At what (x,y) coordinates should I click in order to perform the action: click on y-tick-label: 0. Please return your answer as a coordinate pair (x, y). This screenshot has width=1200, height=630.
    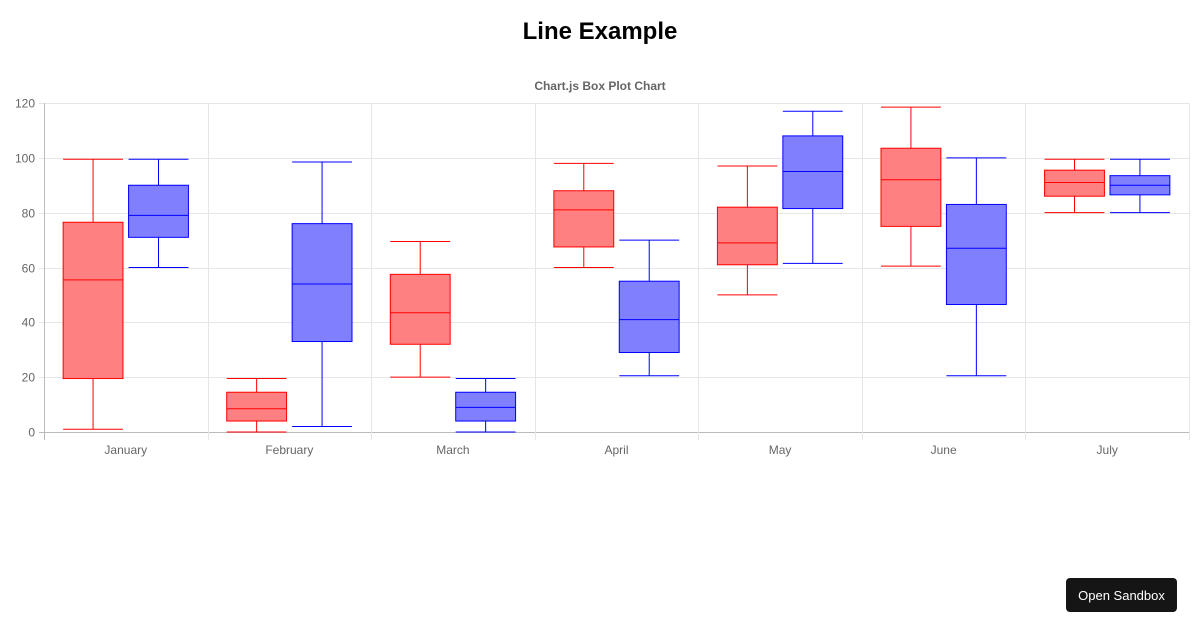
    Looking at the image, I should click on (31, 433).